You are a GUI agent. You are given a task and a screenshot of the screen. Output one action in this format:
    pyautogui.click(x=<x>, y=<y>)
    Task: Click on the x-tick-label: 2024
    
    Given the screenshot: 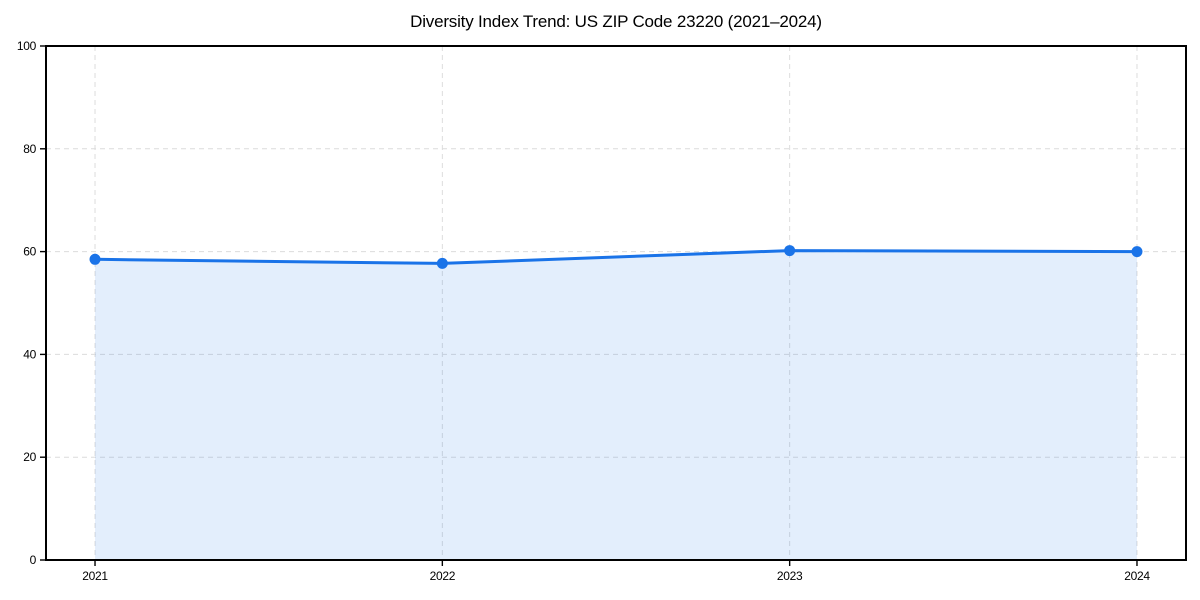 What is the action you would take?
    pyautogui.click(x=1137, y=576)
    